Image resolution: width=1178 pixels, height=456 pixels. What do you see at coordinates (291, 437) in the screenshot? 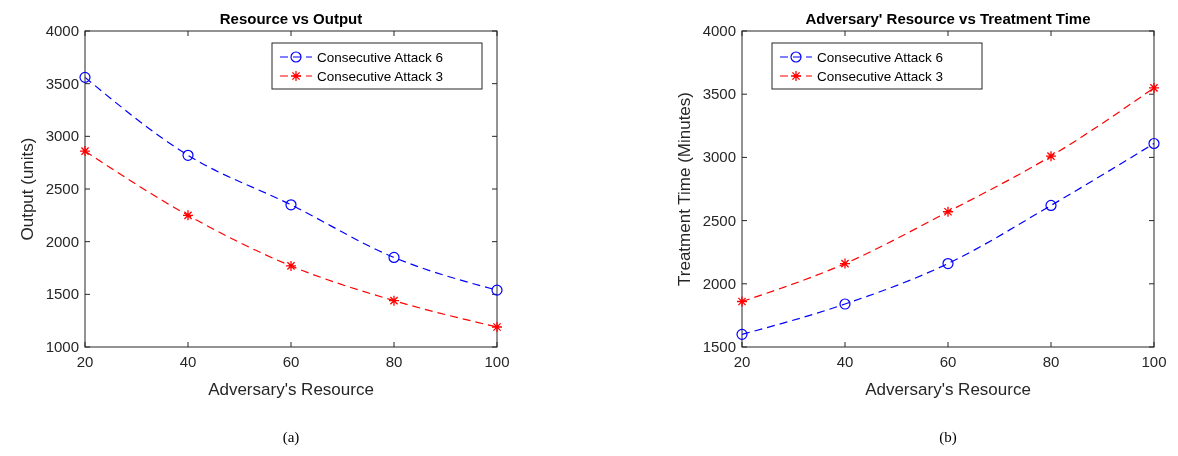
I see `text: (a)` at bounding box center [291, 437].